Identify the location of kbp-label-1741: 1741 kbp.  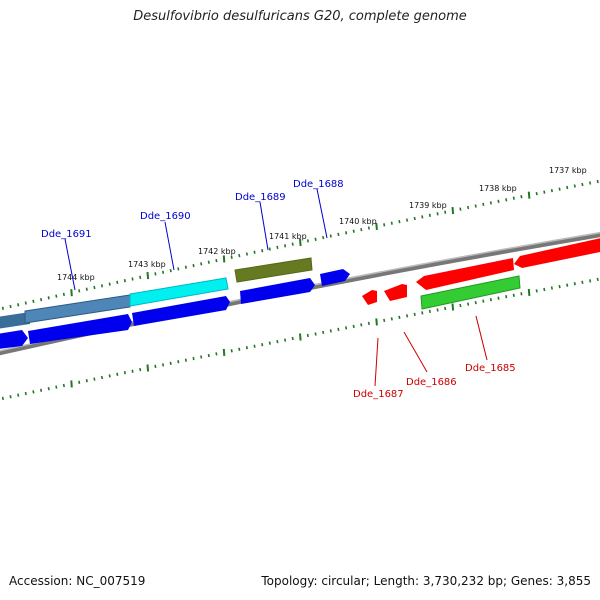
(288, 236).